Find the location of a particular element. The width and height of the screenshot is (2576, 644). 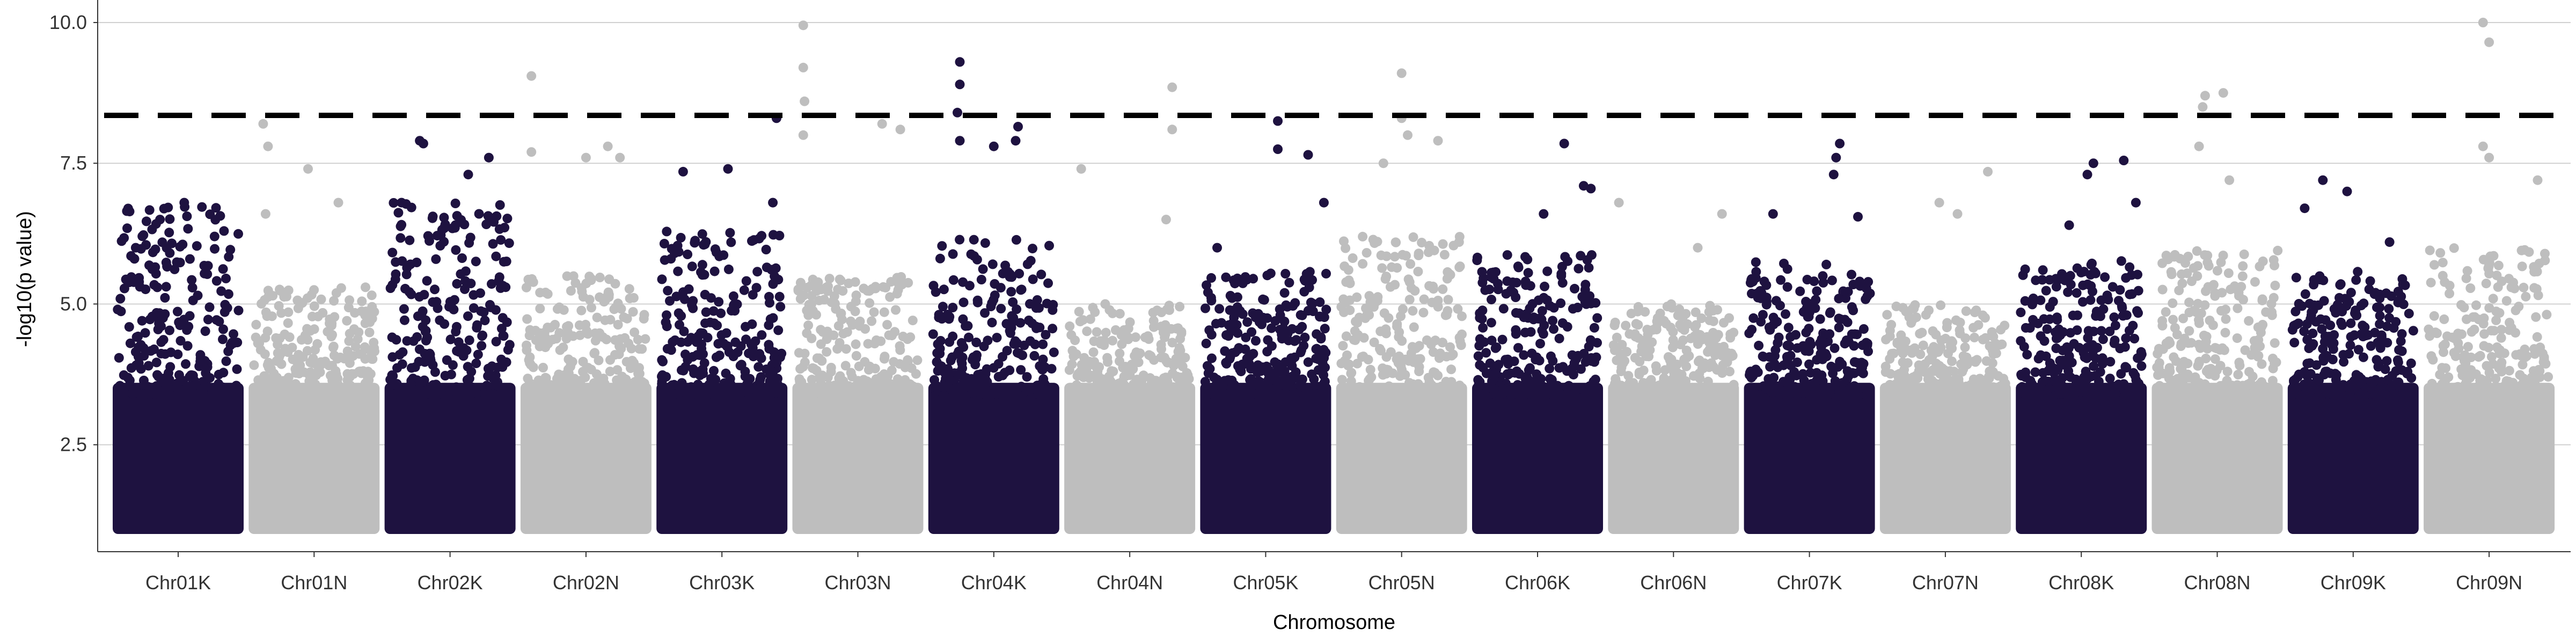

y-tick-label: 5.0 is located at coordinates (73, 303).